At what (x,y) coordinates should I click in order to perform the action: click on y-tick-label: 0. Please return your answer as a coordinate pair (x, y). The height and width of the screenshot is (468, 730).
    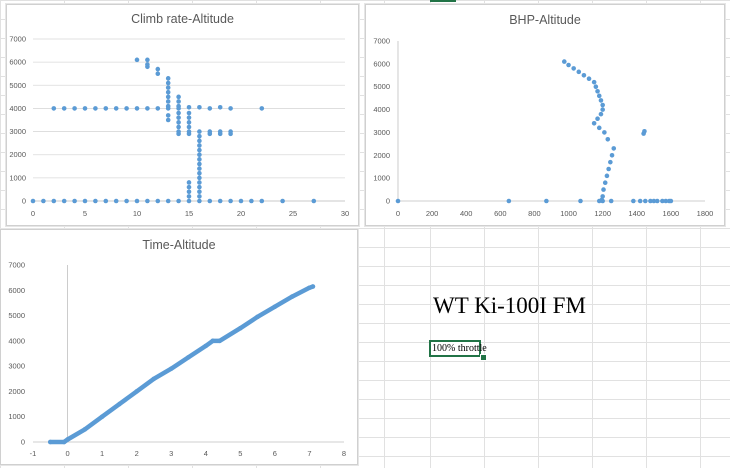
    Looking at the image, I should click on (24, 201).